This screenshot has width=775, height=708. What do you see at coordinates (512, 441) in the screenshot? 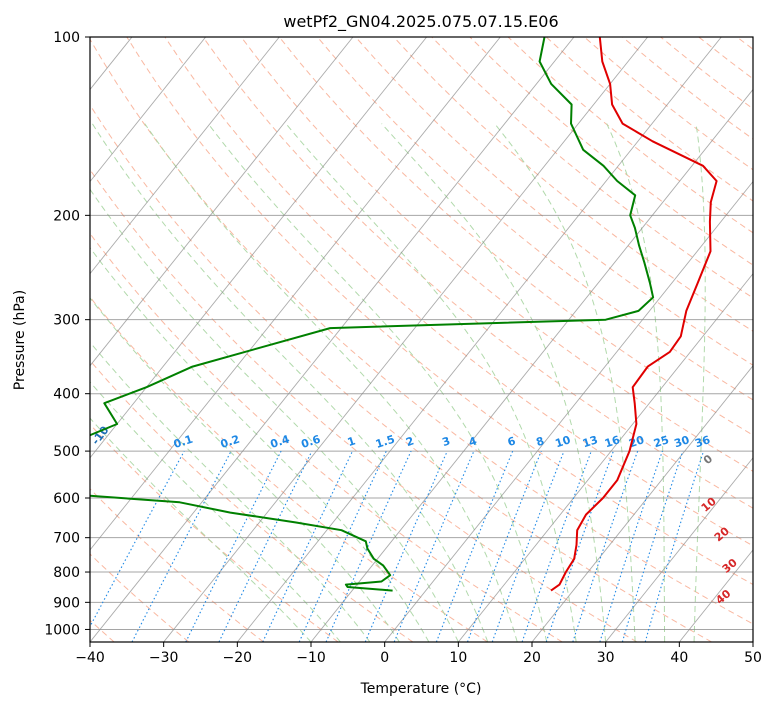
I see `mixing-ratio-label: 6` at bounding box center [512, 441].